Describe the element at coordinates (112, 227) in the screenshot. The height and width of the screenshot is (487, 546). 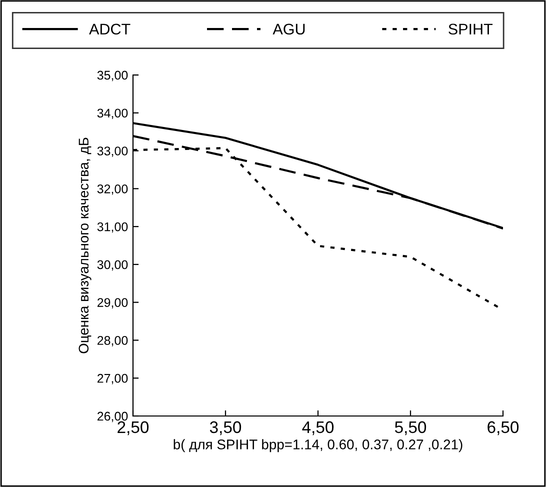
I see `y-tick-label: 31,00` at that location.